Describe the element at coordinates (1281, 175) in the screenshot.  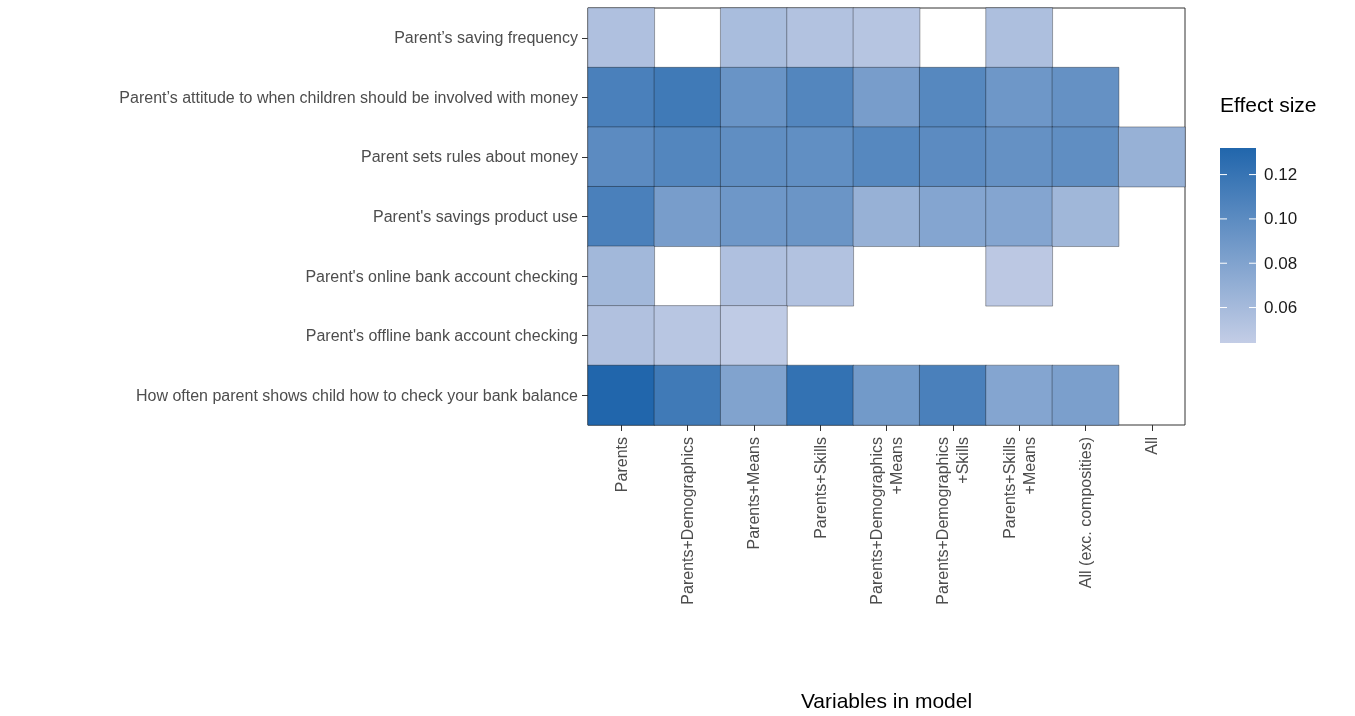
I see `color-bar-label: 0.12` at that location.